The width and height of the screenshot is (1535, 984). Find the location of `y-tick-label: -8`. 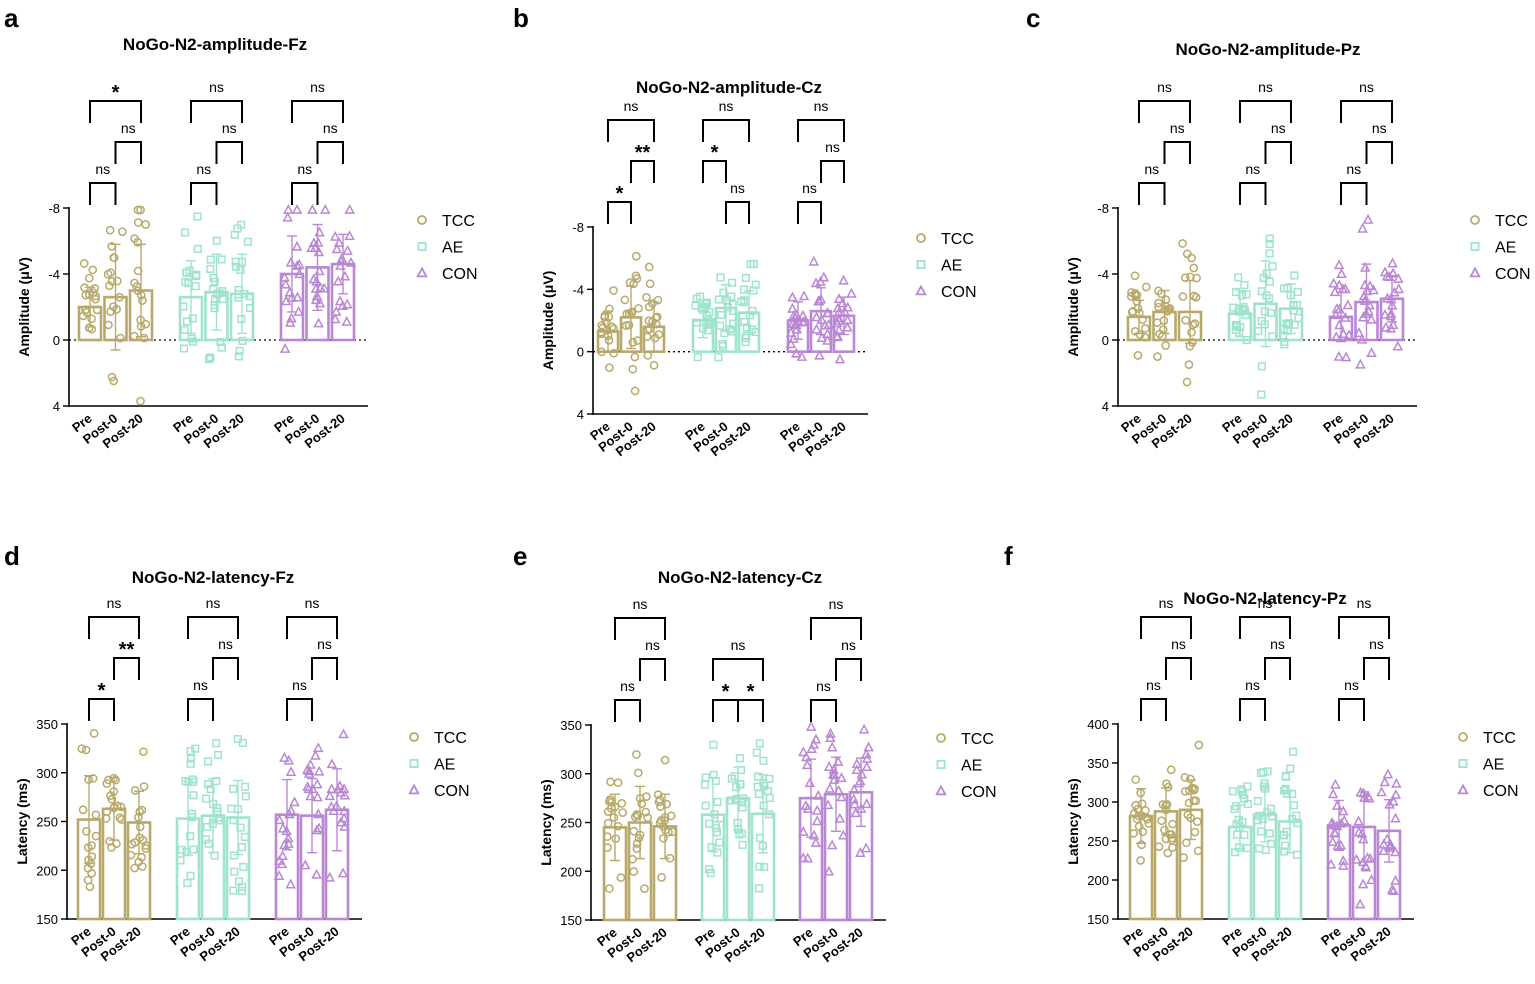

y-tick-label: -8 is located at coordinates (578, 227).